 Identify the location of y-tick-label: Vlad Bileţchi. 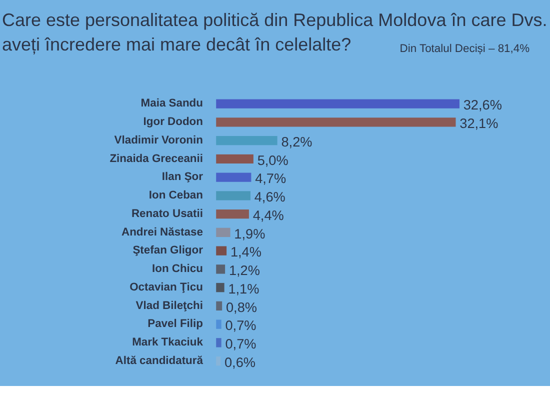
(169, 306).